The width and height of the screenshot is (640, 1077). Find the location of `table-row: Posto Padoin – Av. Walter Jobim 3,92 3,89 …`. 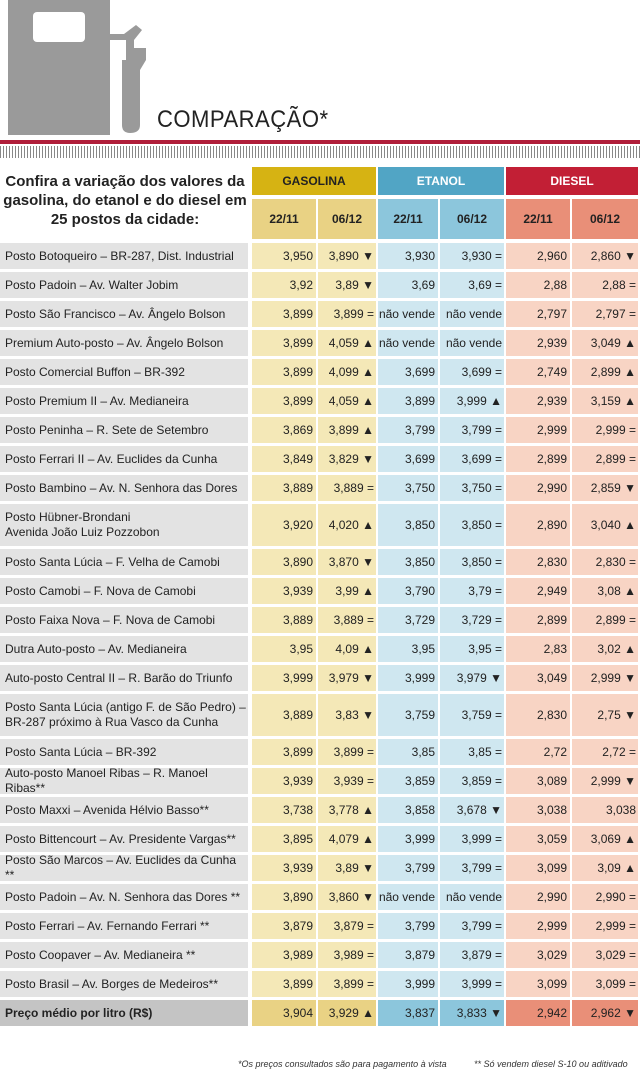

table-row: Posto Padoin – Av. Walter Jobim 3,92 3,89 … is located at coordinates (320, 285).